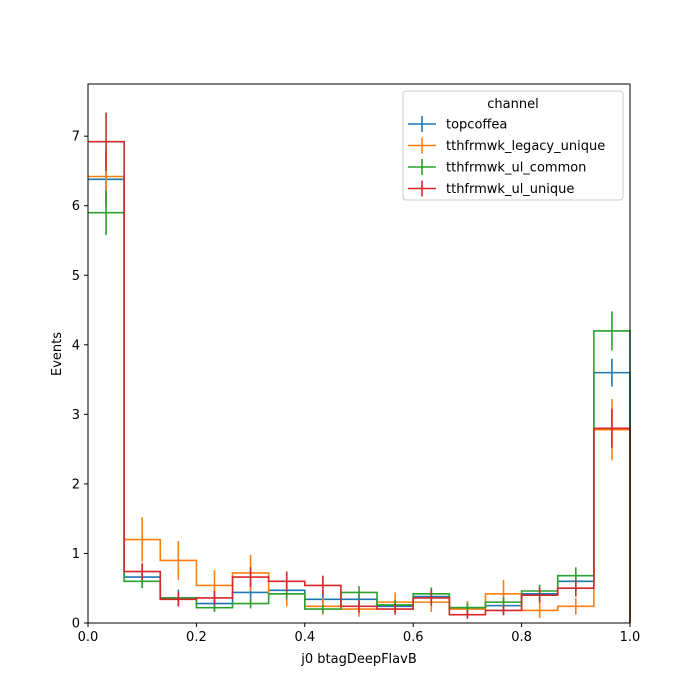  I want to click on x-axis-label: j0 btagDeepFlavB, so click(358, 659).